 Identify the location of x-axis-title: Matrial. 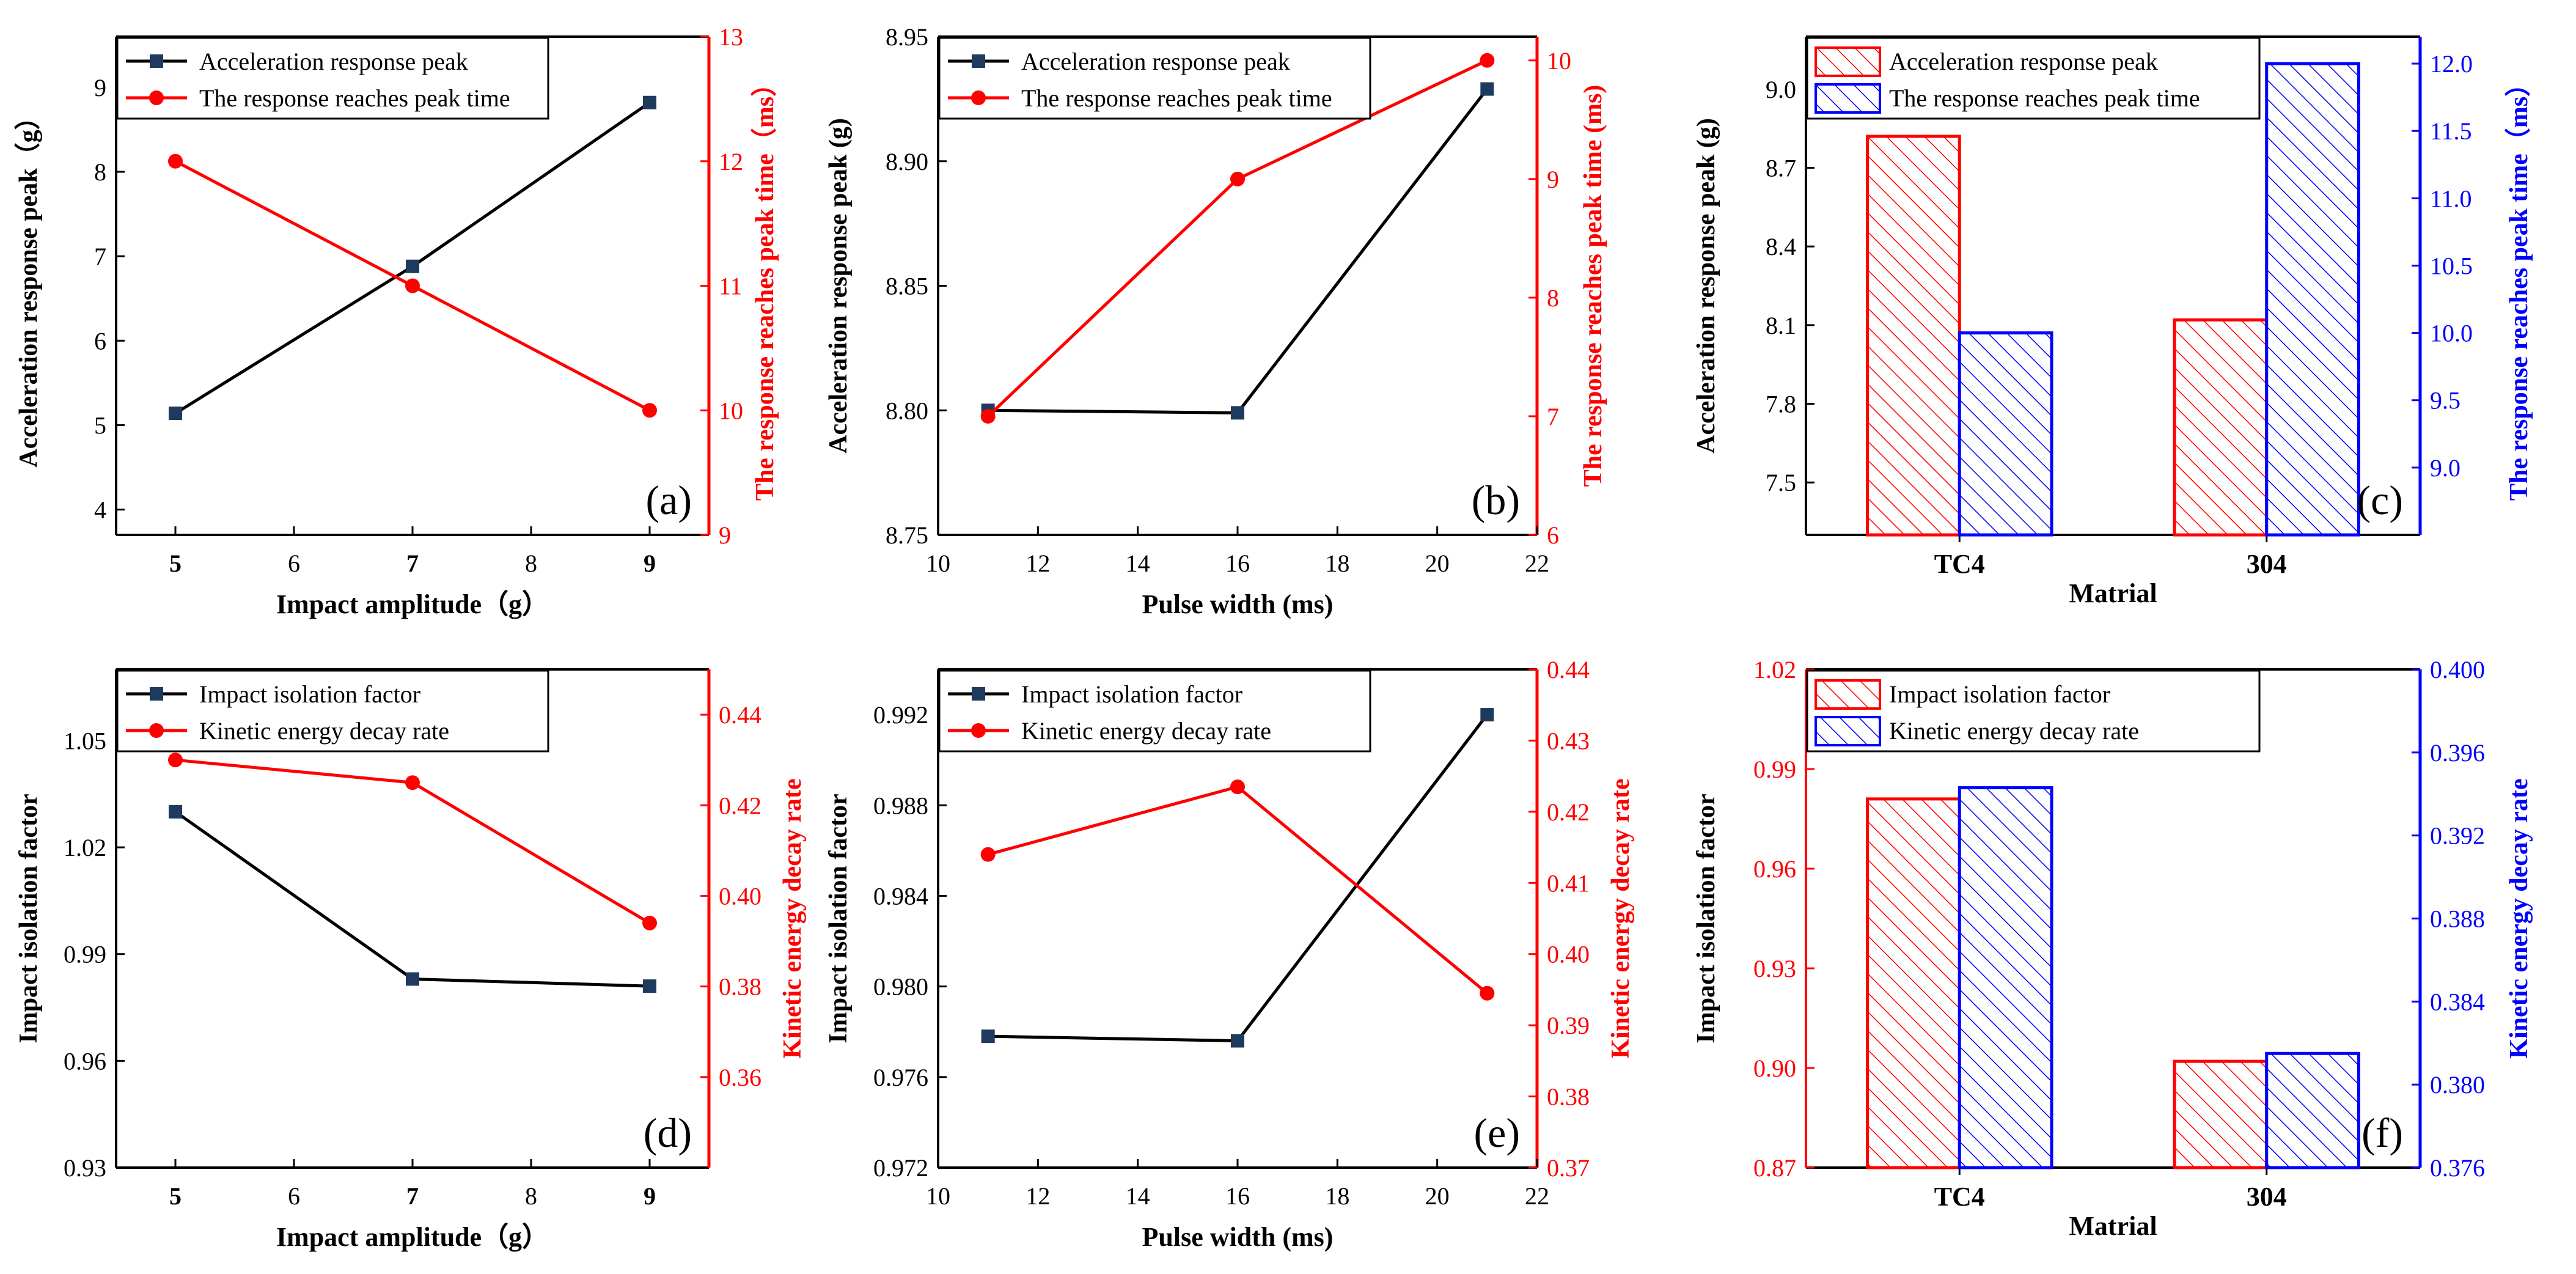
(2113, 1226).